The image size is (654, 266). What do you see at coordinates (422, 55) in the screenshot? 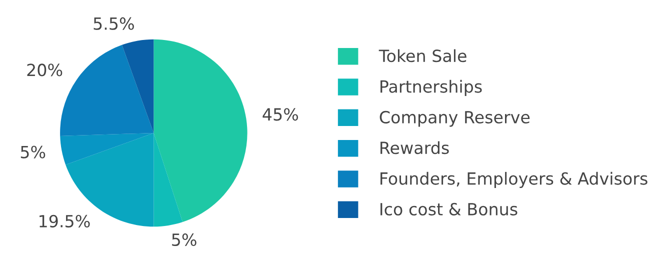
I see `legend-label: Token Sale` at bounding box center [422, 55].